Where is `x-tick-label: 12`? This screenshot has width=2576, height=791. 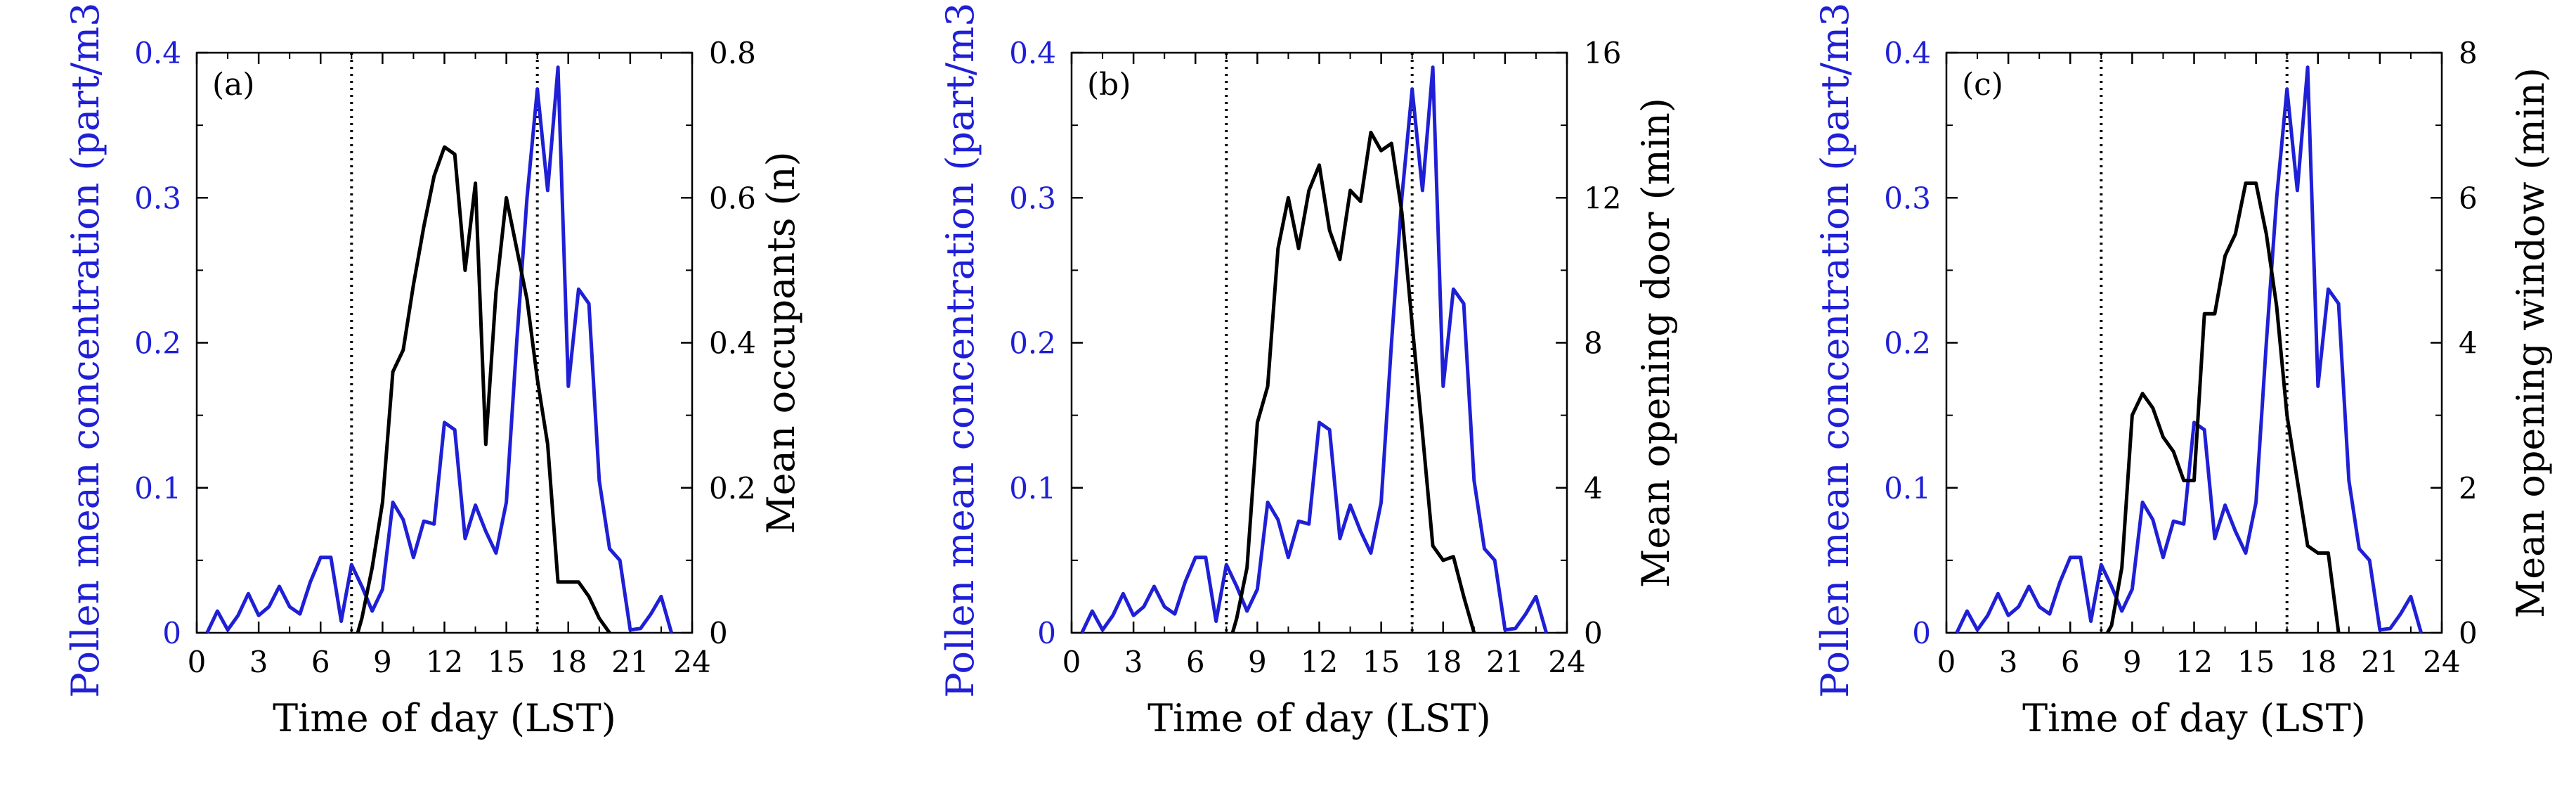 x-tick-label: 12 is located at coordinates (2194, 662).